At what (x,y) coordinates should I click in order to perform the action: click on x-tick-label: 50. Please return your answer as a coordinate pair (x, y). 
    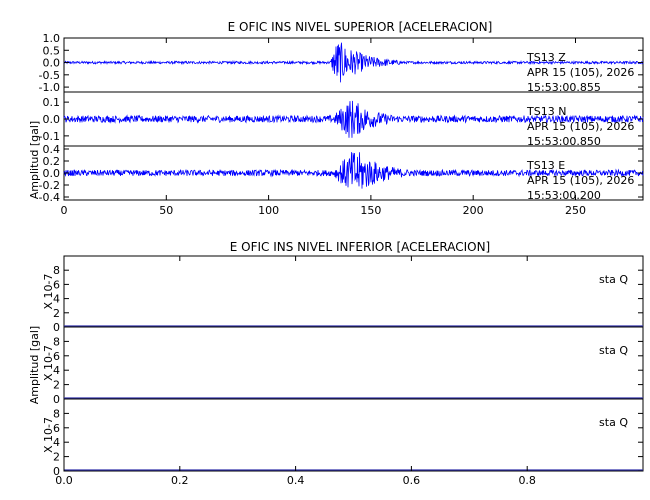
    Looking at the image, I should click on (166, 210).